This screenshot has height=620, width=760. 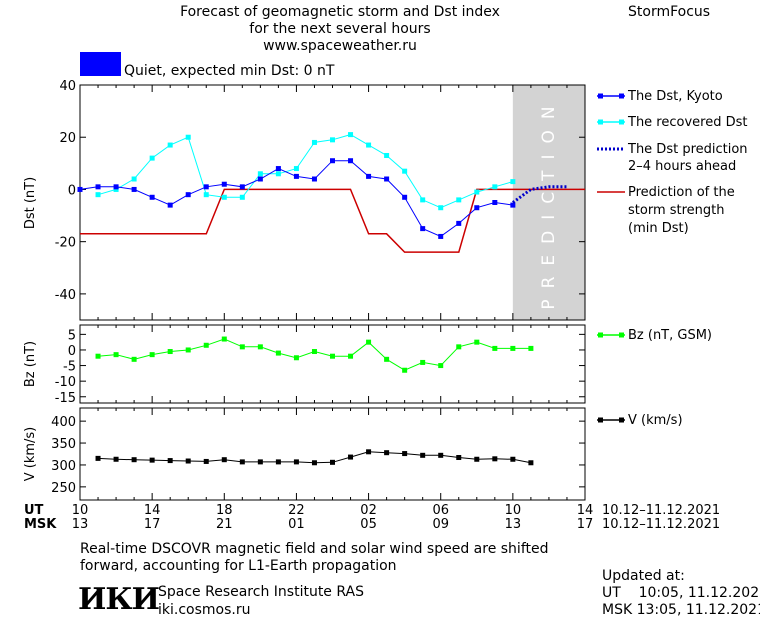 What do you see at coordinates (661, 510) in the screenshot?
I see `ut-date-range: 10.12–11.12.2021` at bounding box center [661, 510].